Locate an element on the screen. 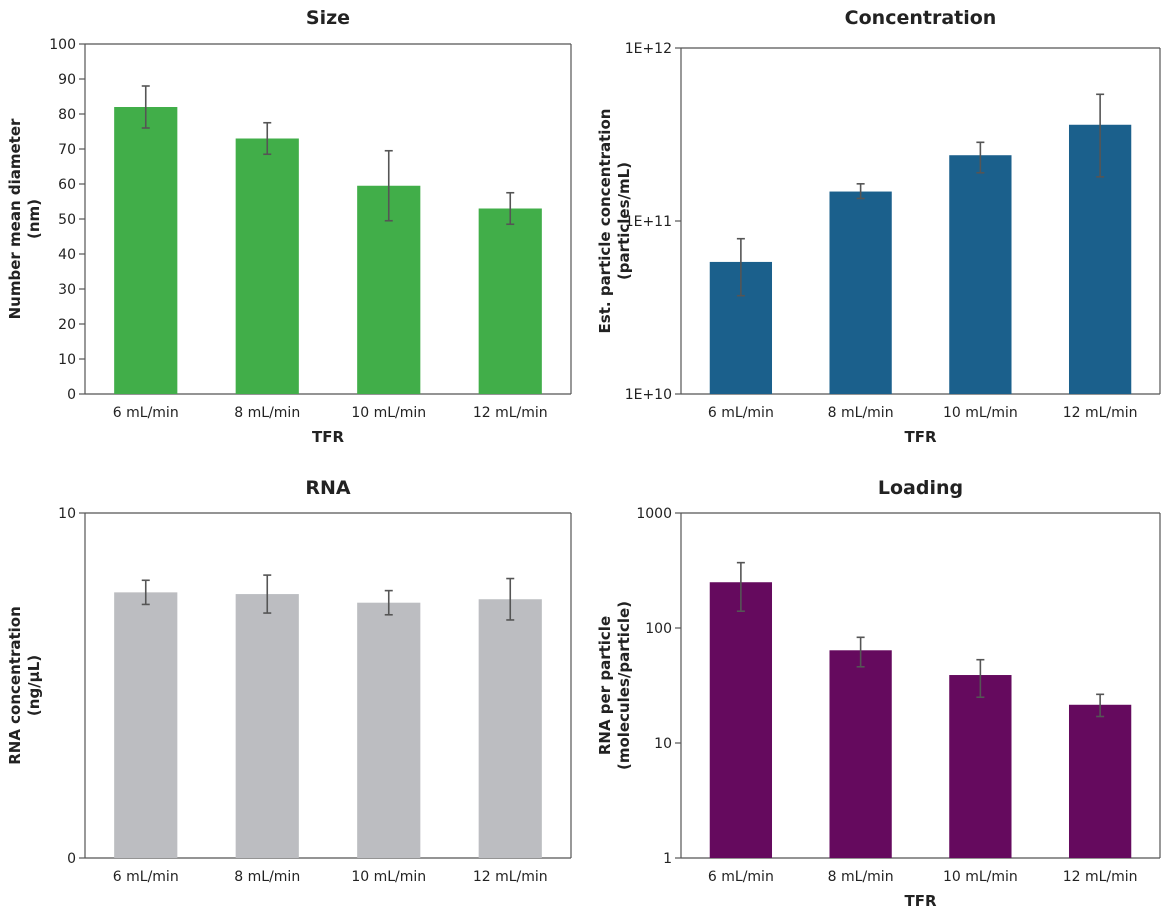 The width and height of the screenshot is (1164, 914). y-tick-label: 20 is located at coordinates (67, 325).